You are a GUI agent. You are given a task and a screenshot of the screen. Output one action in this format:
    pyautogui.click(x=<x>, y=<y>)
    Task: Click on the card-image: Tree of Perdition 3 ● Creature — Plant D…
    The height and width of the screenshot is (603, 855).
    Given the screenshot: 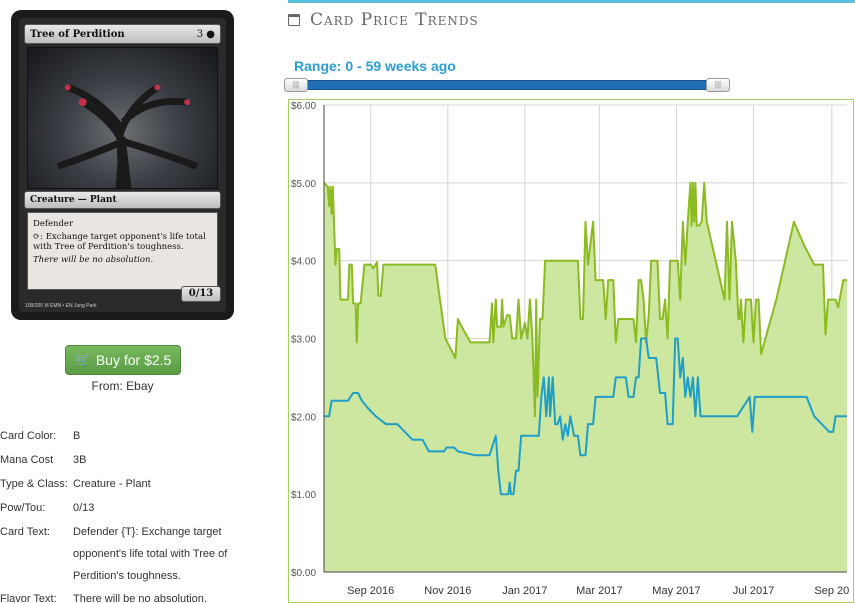 What is the action you would take?
    pyautogui.click(x=122, y=165)
    